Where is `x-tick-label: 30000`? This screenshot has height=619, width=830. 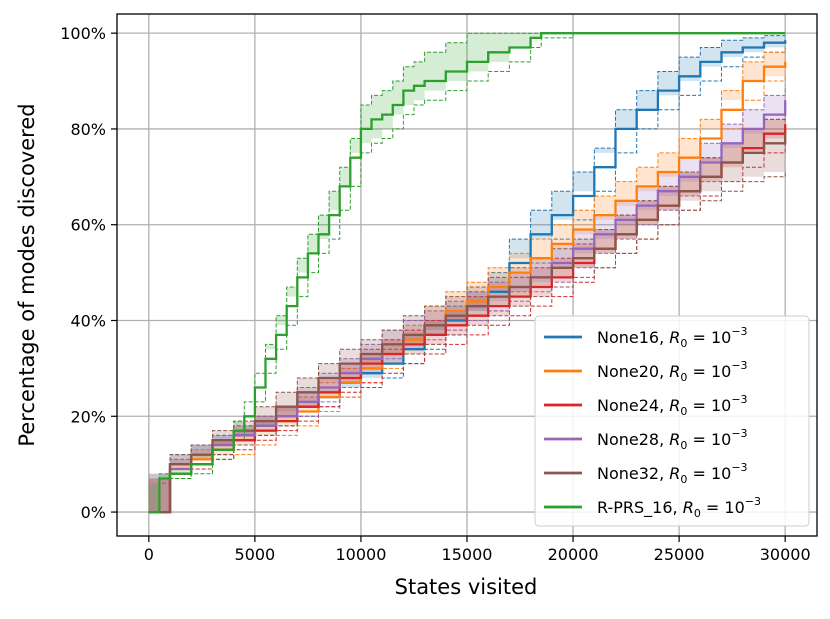 x-tick-label: 30000 is located at coordinates (785, 554).